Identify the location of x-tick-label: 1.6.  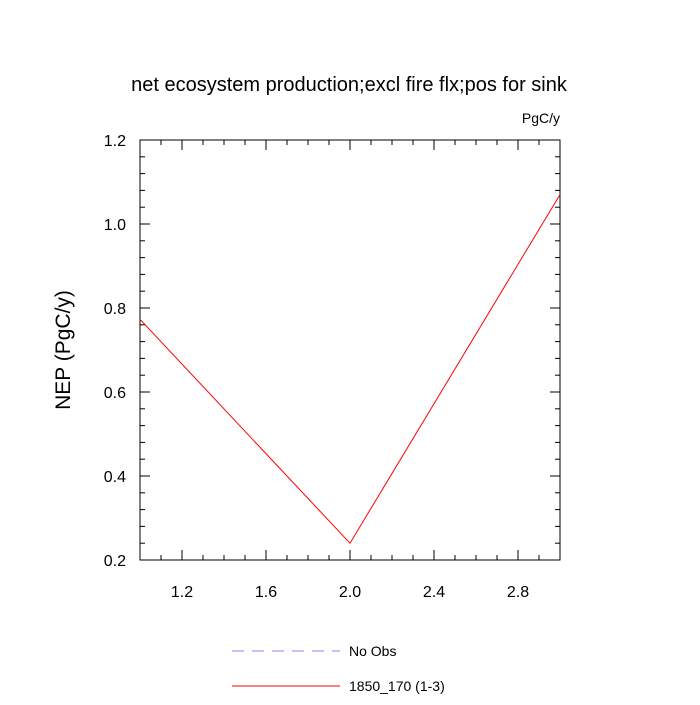
(266, 592).